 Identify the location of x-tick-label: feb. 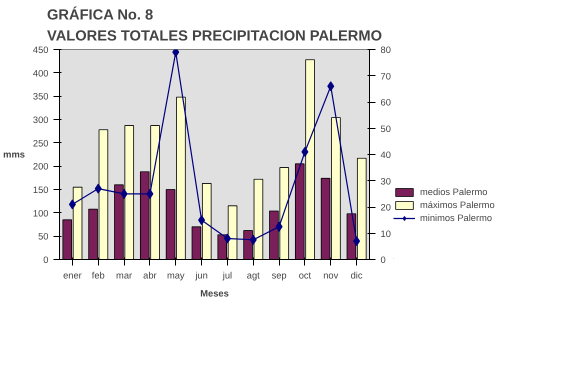
(98, 275).